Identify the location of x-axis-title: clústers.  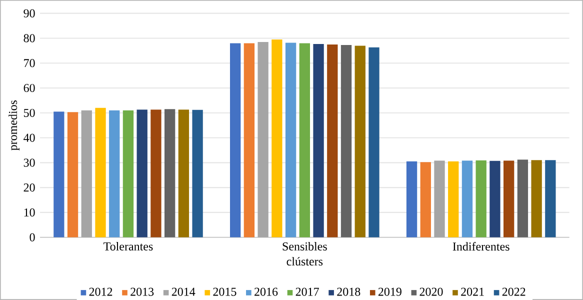
(304, 261).